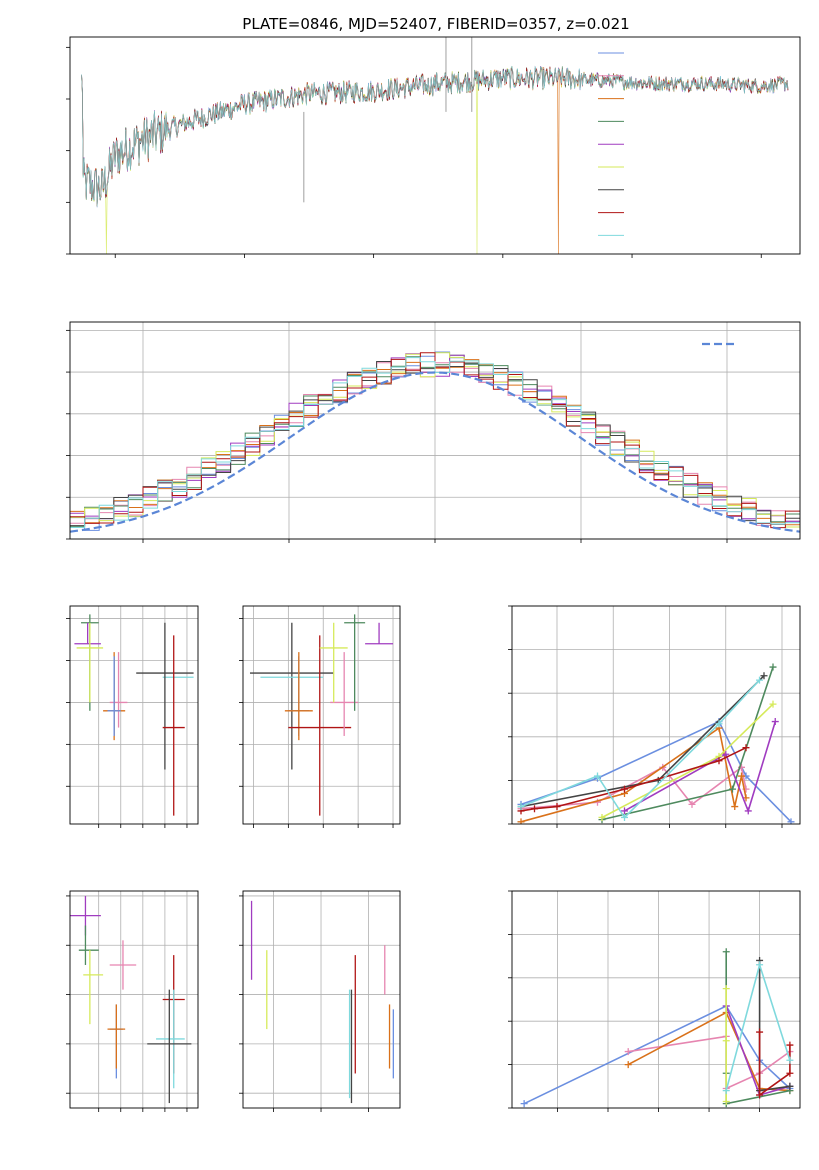 This screenshot has width=819, height=1170. I want to click on gaussian-curve, so click(435, 452).